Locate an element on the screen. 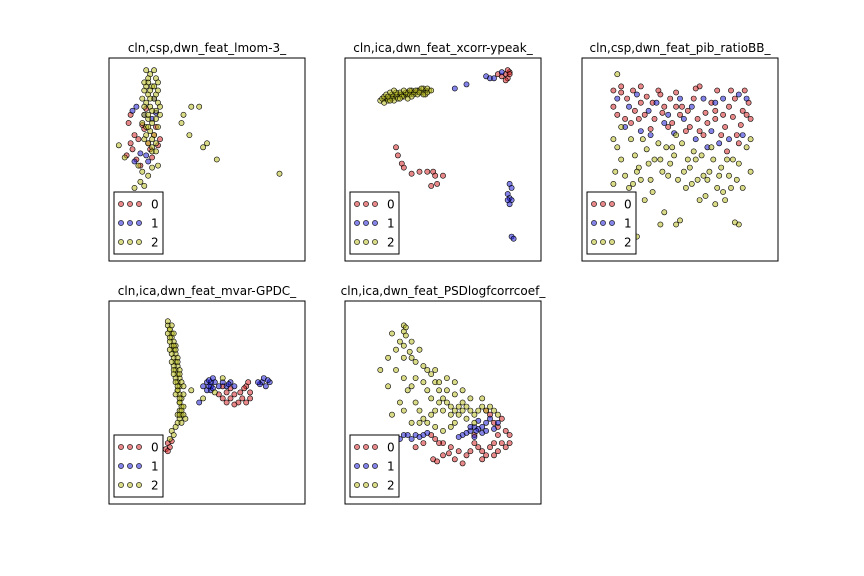 The height and width of the screenshot is (576, 864). legend-label-1: 1 is located at coordinates (155, 467).